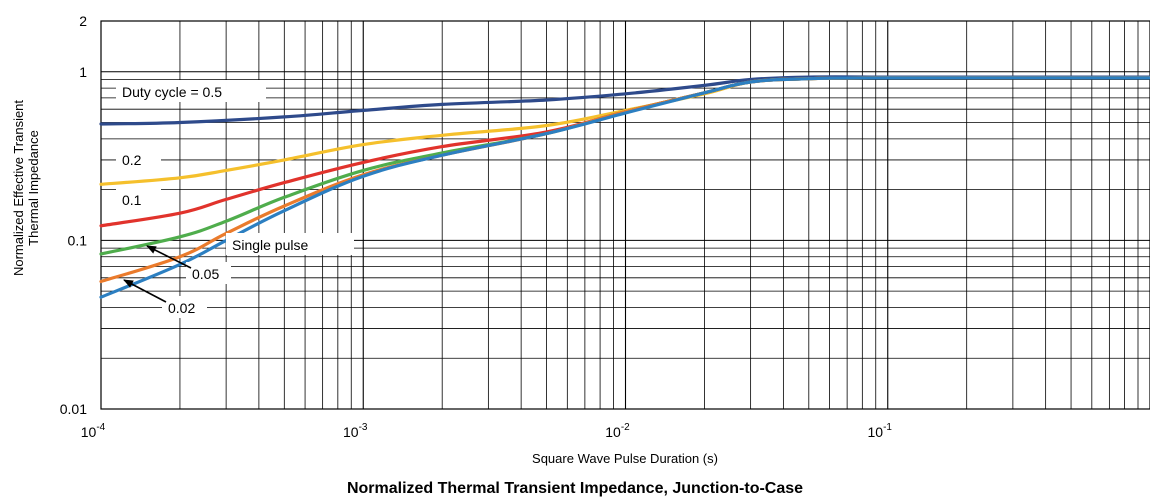 The image size is (1150, 504). I want to click on x-tick-exponent: -4, so click(100, 427).